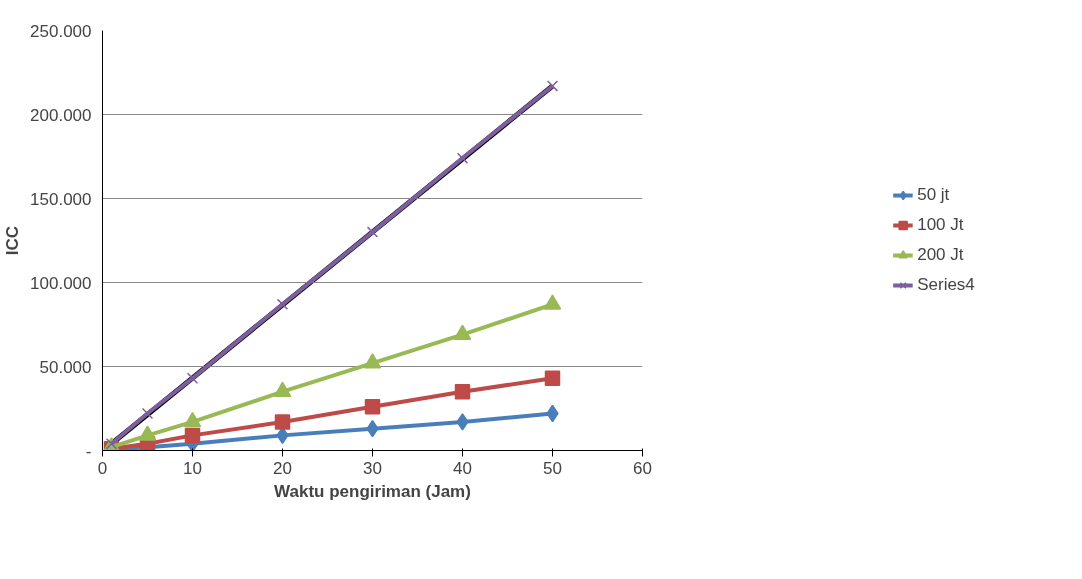 The height and width of the screenshot is (579, 1082). Describe the element at coordinates (61, 199) in the screenshot. I see `y-tick-label: 150.000` at that location.